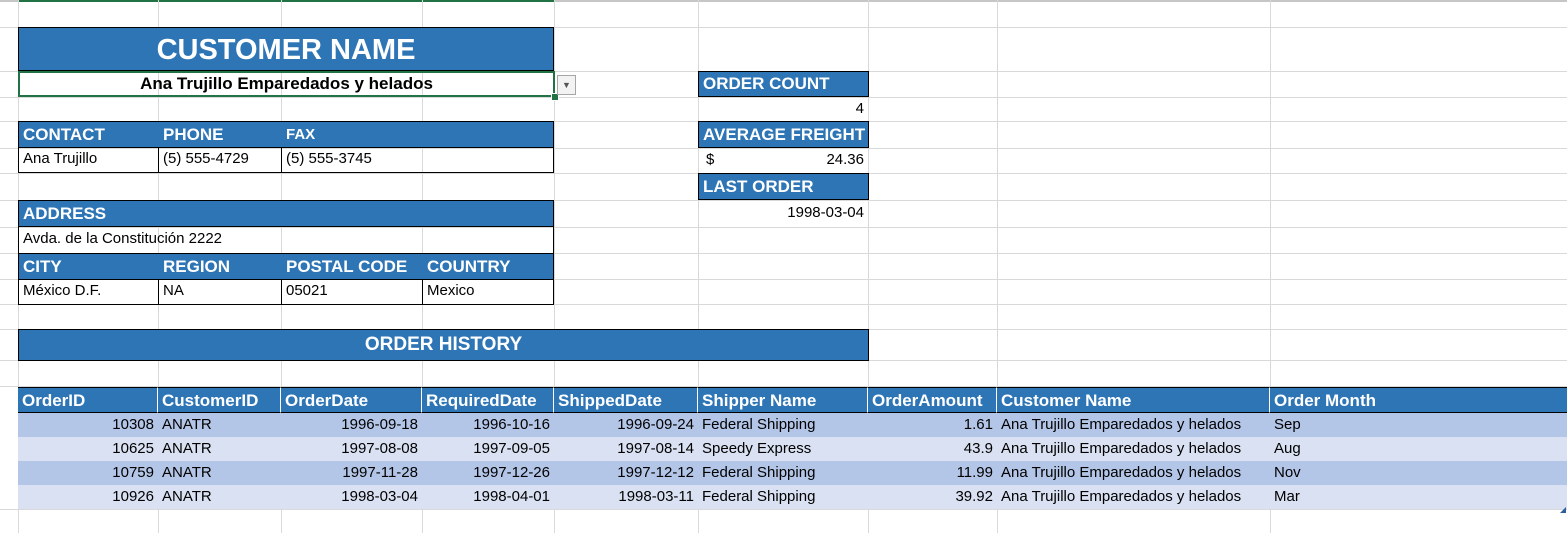 The width and height of the screenshot is (1567, 533). What do you see at coordinates (89, 291) in the screenshot?
I see `city-value: México D.F.` at bounding box center [89, 291].